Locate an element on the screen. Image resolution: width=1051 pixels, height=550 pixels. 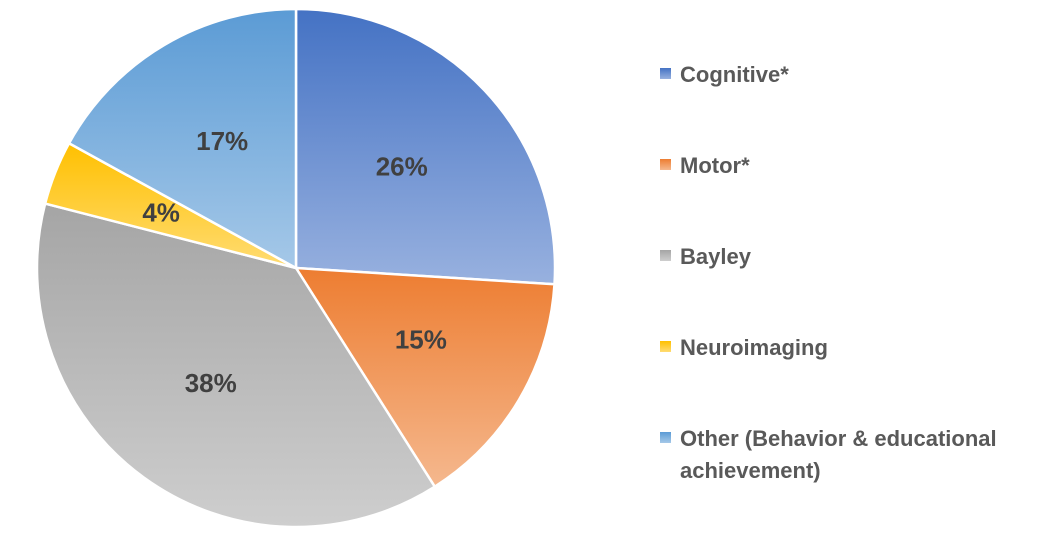
legend-item: Motor* is located at coordinates (830, 166).